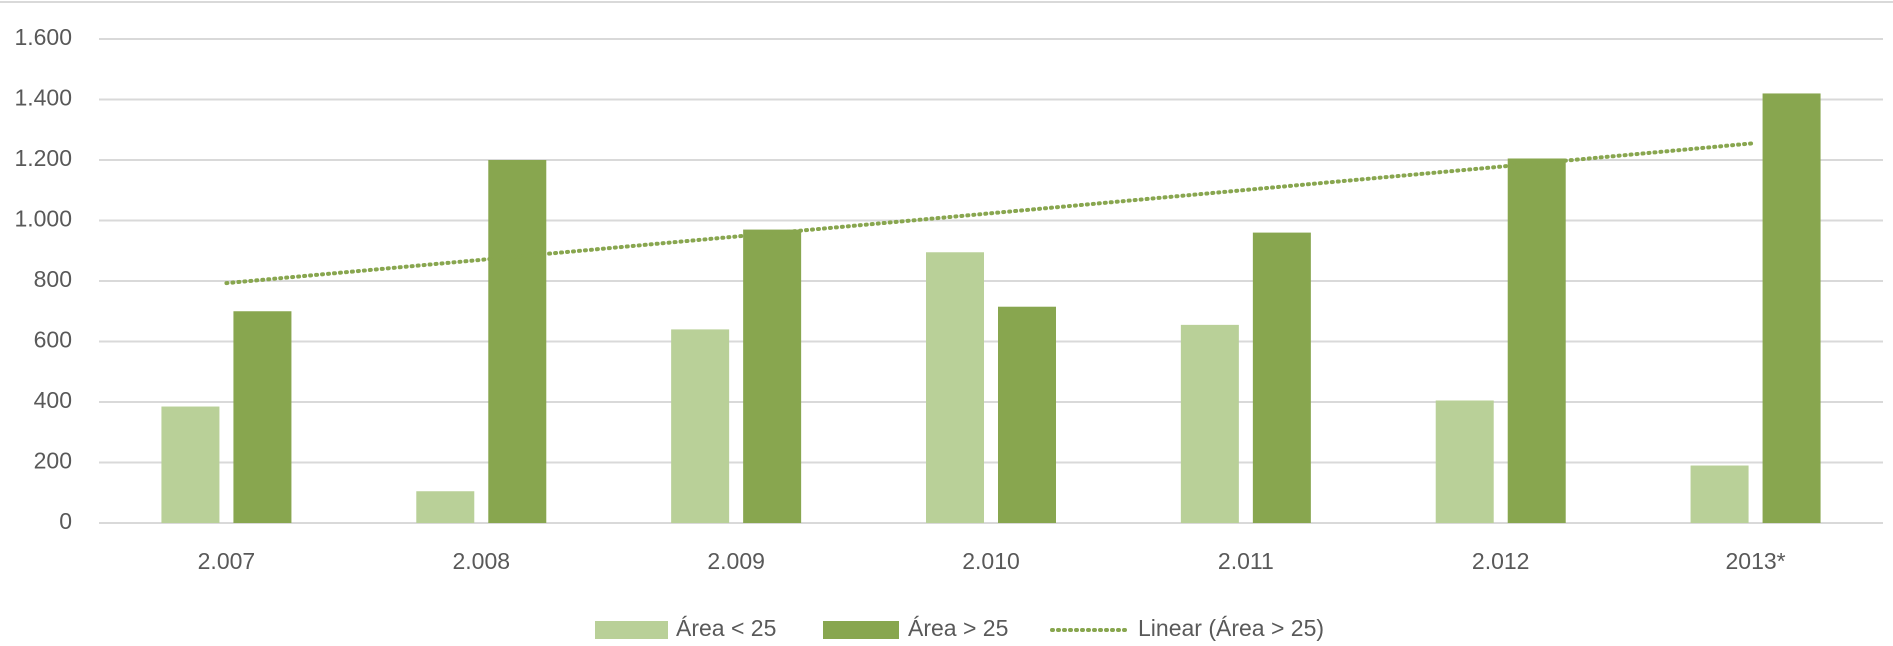  What do you see at coordinates (53, 279) in the screenshot?
I see `y-tick-label: 800` at bounding box center [53, 279].